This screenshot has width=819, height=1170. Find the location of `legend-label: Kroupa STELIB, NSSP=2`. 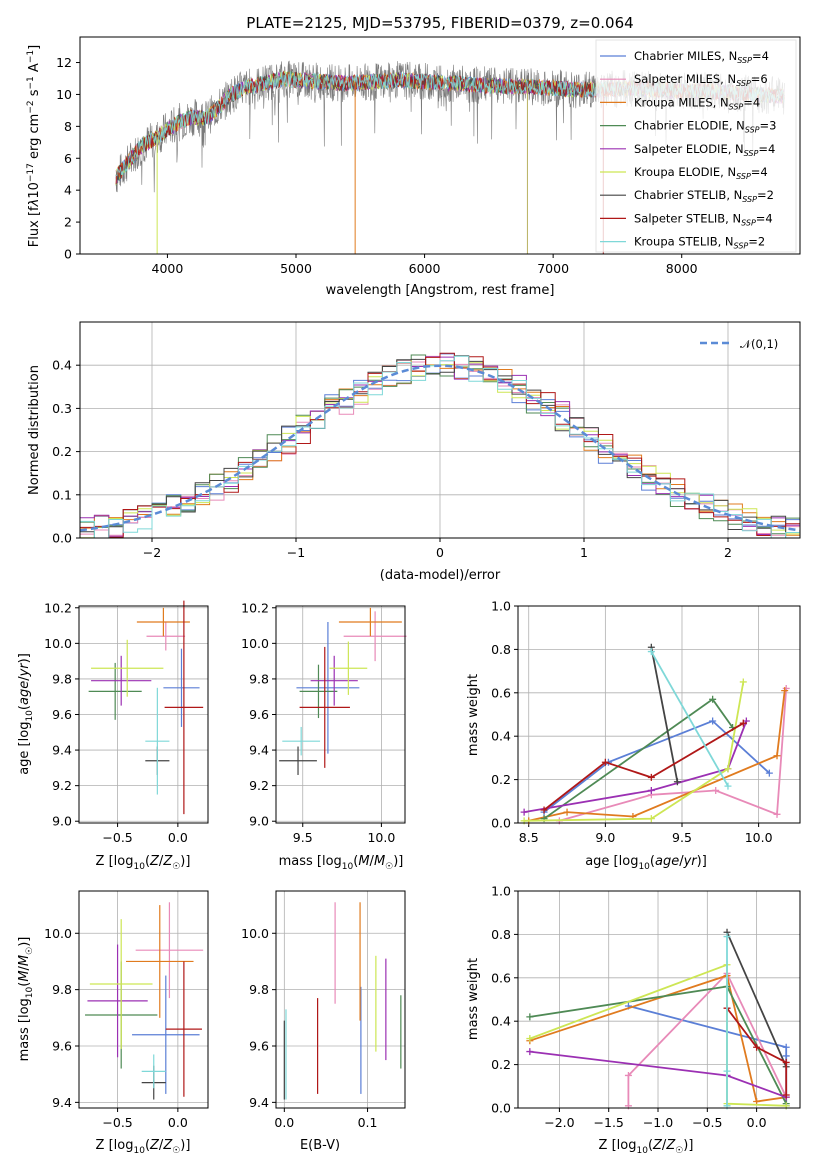

legend-label: Kroupa STELIB, NSSP=2 is located at coordinates (699, 243).